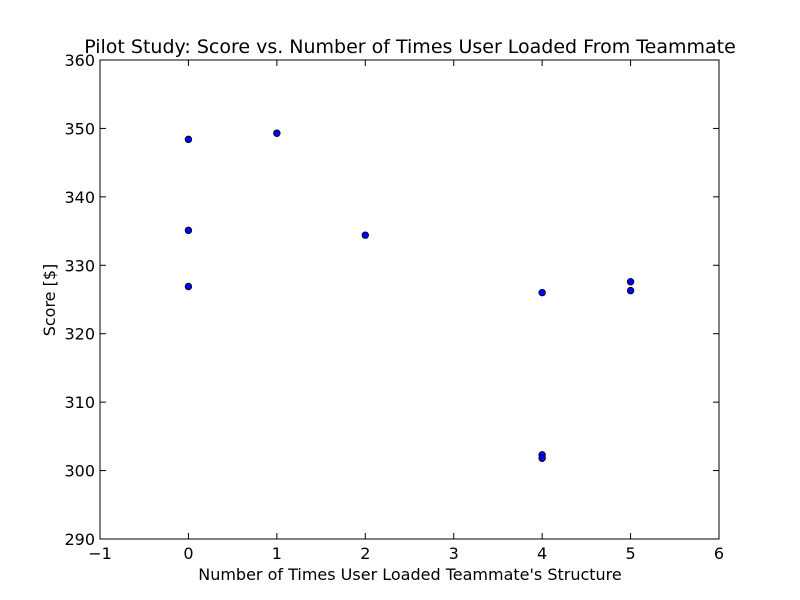 The image size is (800, 600). What do you see at coordinates (79, 334) in the screenshot?
I see `y-tick-label: 320` at bounding box center [79, 334].